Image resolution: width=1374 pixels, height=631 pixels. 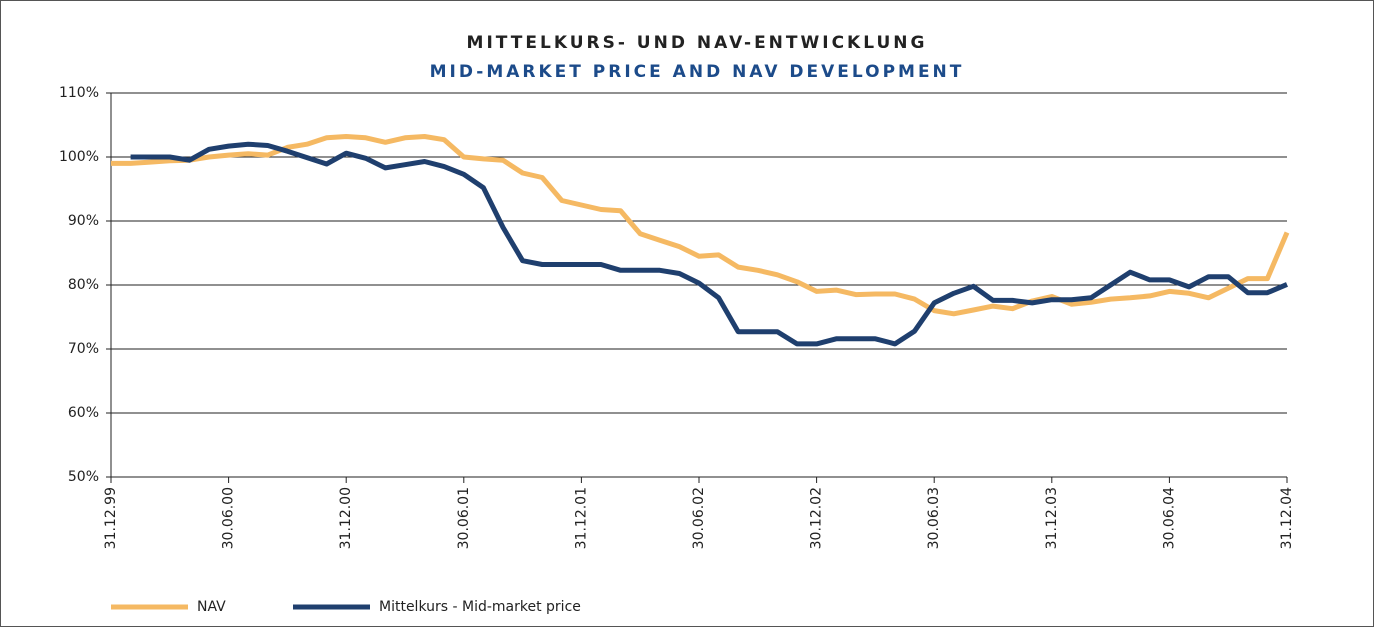 What do you see at coordinates (229, 518) in the screenshot?
I see `x-tick-label: 30.06.00` at bounding box center [229, 518].